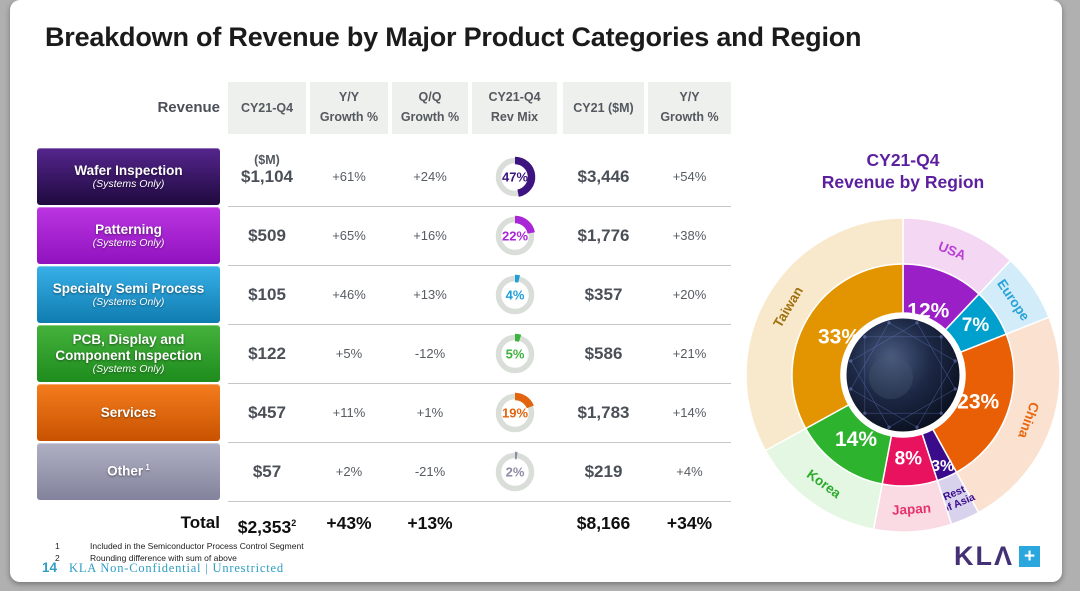 The width and height of the screenshot is (1080, 591). What do you see at coordinates (430, 523) in the screenshot?
I see `total-value: +13%` at bounding box center [430, 523].